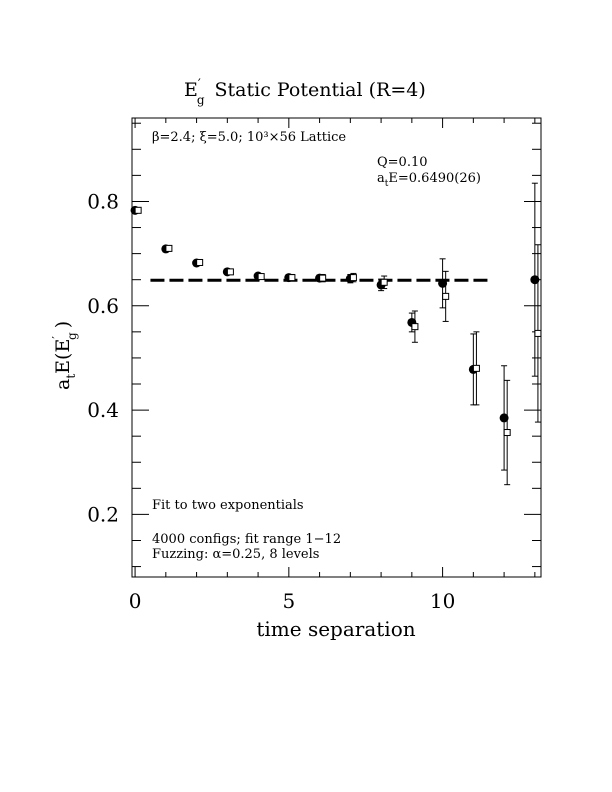  What do you see at coordinates (442, 601) in the screenshot?
I see `x-tick-label: 10` at bounding box center [442, 601].